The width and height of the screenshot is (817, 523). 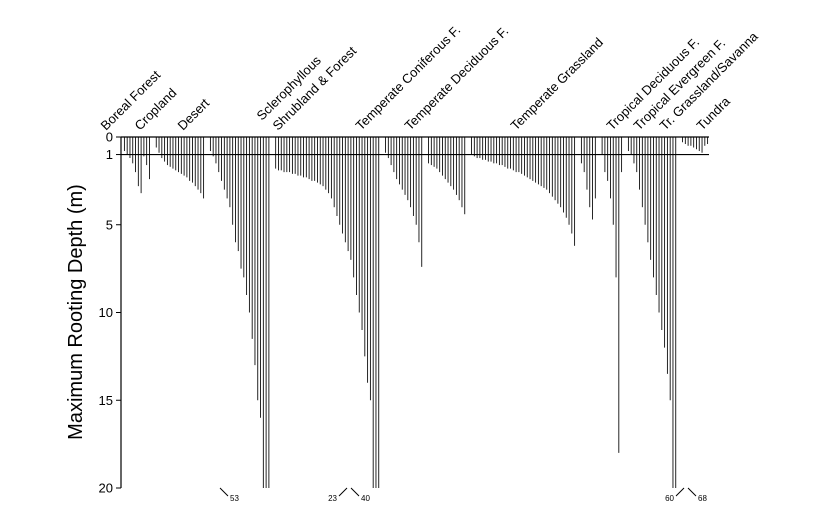 What do you see at coordinates (109, 224) in the screenshot?
I see `y-tick-label: 5` at bounding box center [109, 224].